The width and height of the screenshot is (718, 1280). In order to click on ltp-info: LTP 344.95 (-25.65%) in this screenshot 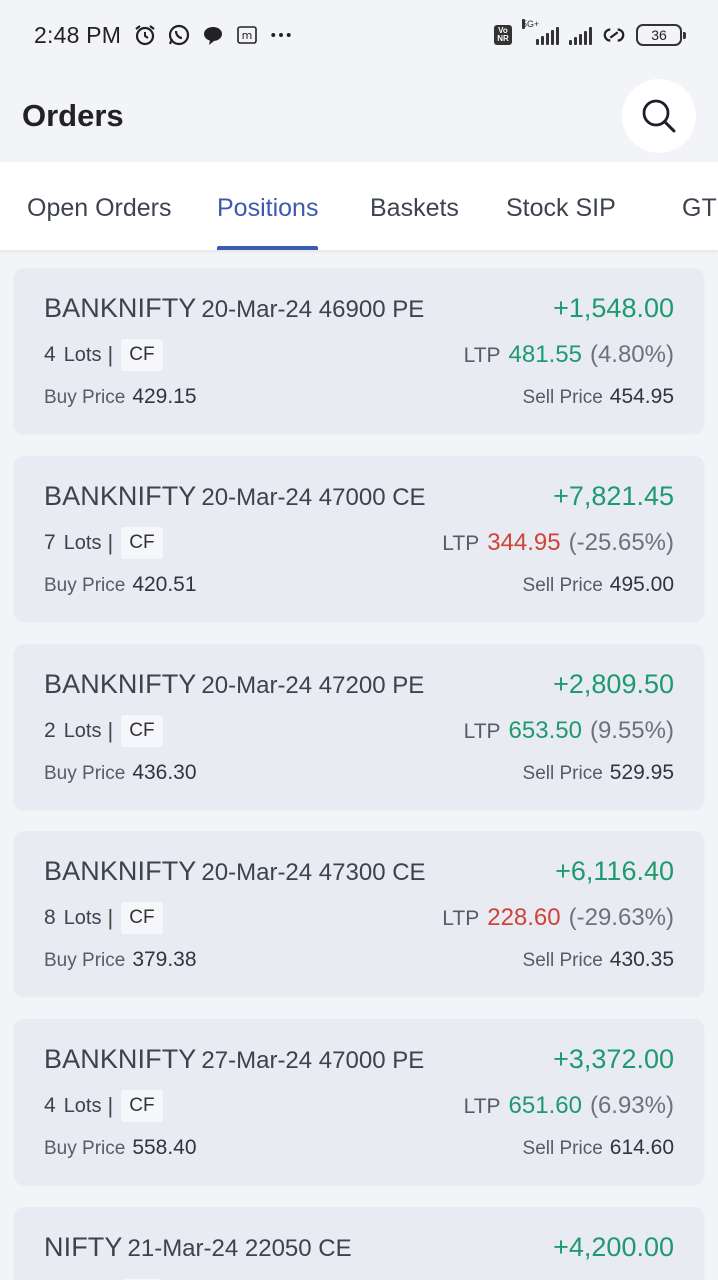, I will do `click(558, 543)`.